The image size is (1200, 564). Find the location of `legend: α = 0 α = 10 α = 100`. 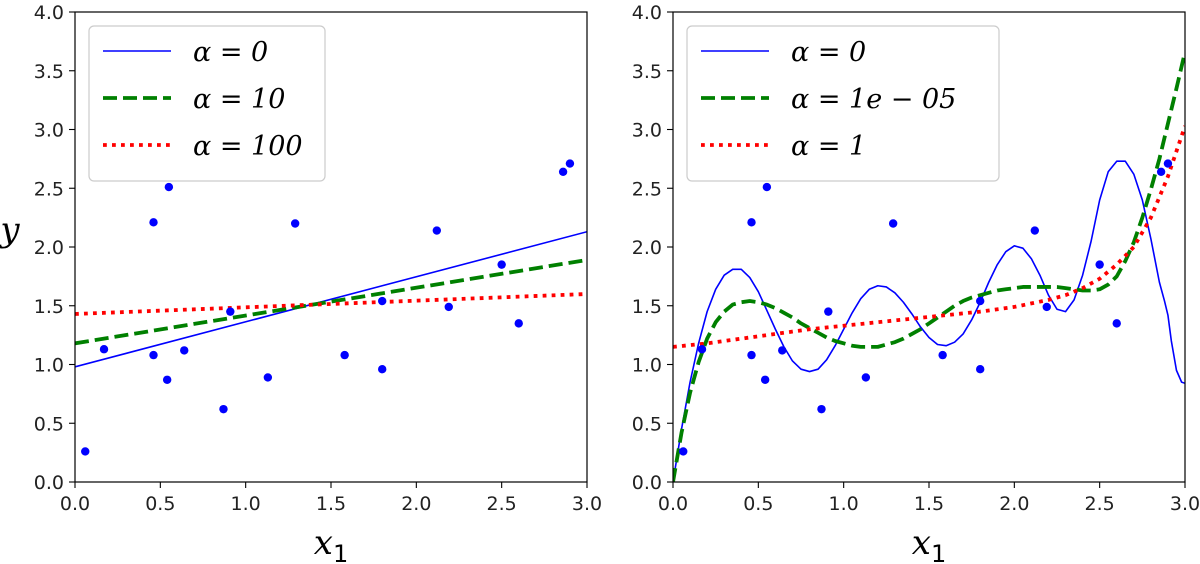

legend: α = 0 α = 10 α = 100 is located at coordinates (207, 103).